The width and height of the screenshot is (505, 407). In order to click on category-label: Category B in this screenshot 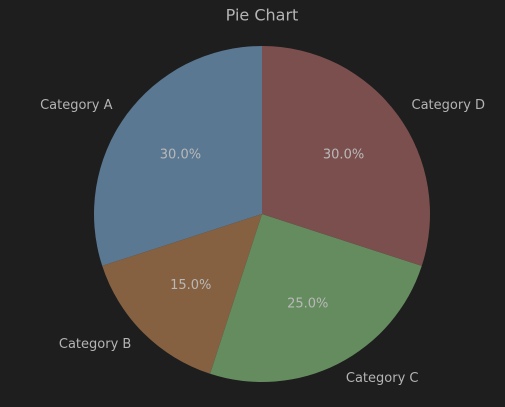, I will do `click(95, 344)`.